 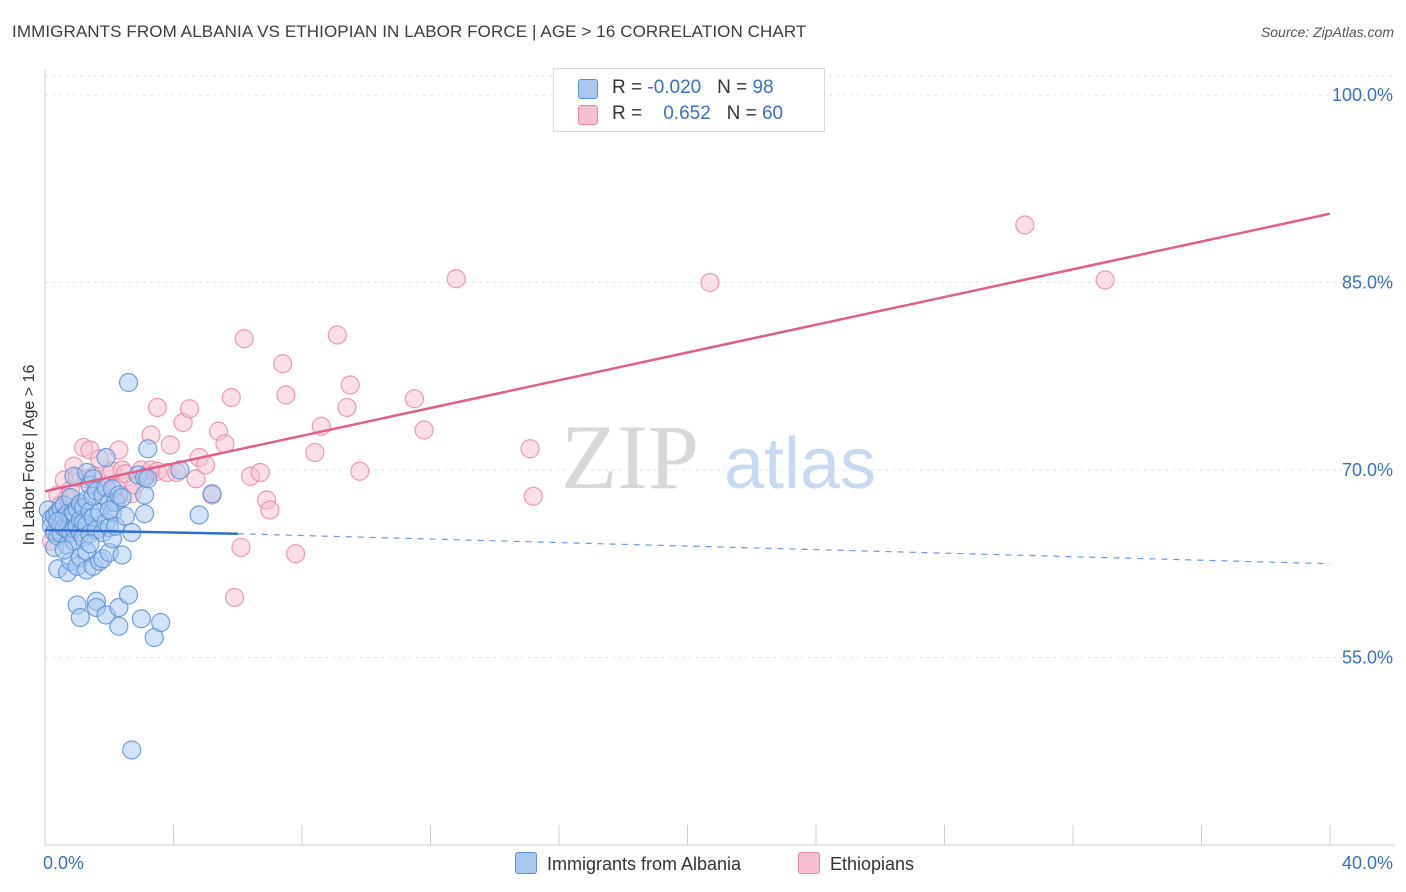 What do you see at coordinates (1367, 283) in the screenshot?
I see `y-tick-label: 85.0%` at bounding box center [1367, 283].